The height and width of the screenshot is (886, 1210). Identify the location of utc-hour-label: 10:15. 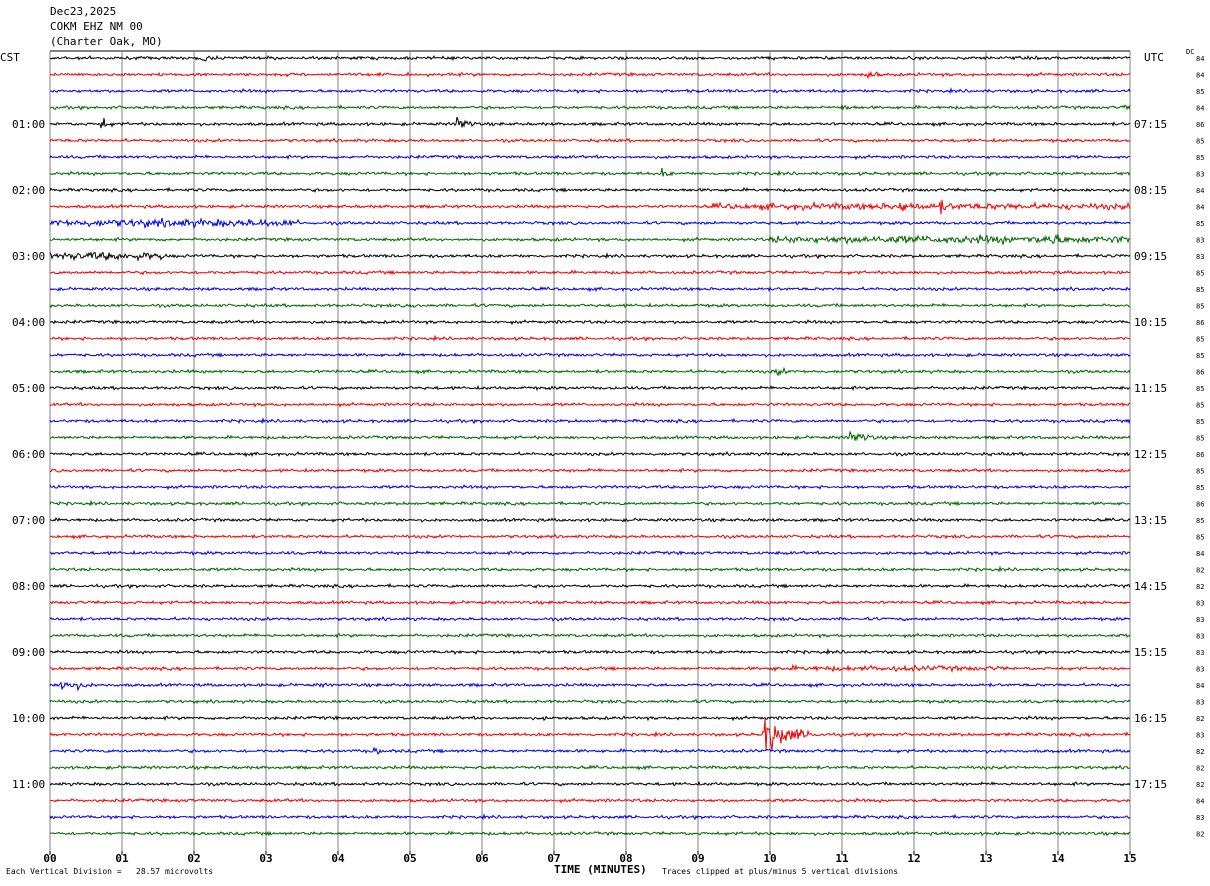
(1150, 322).